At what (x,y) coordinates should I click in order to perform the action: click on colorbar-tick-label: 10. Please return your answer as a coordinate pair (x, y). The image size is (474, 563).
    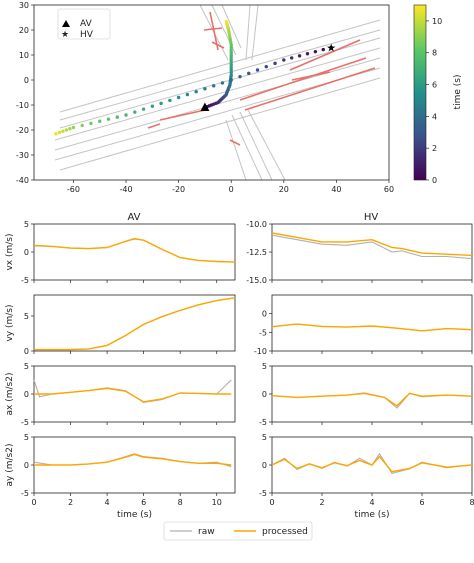
    Looking at the image, I should click on (437, 21).